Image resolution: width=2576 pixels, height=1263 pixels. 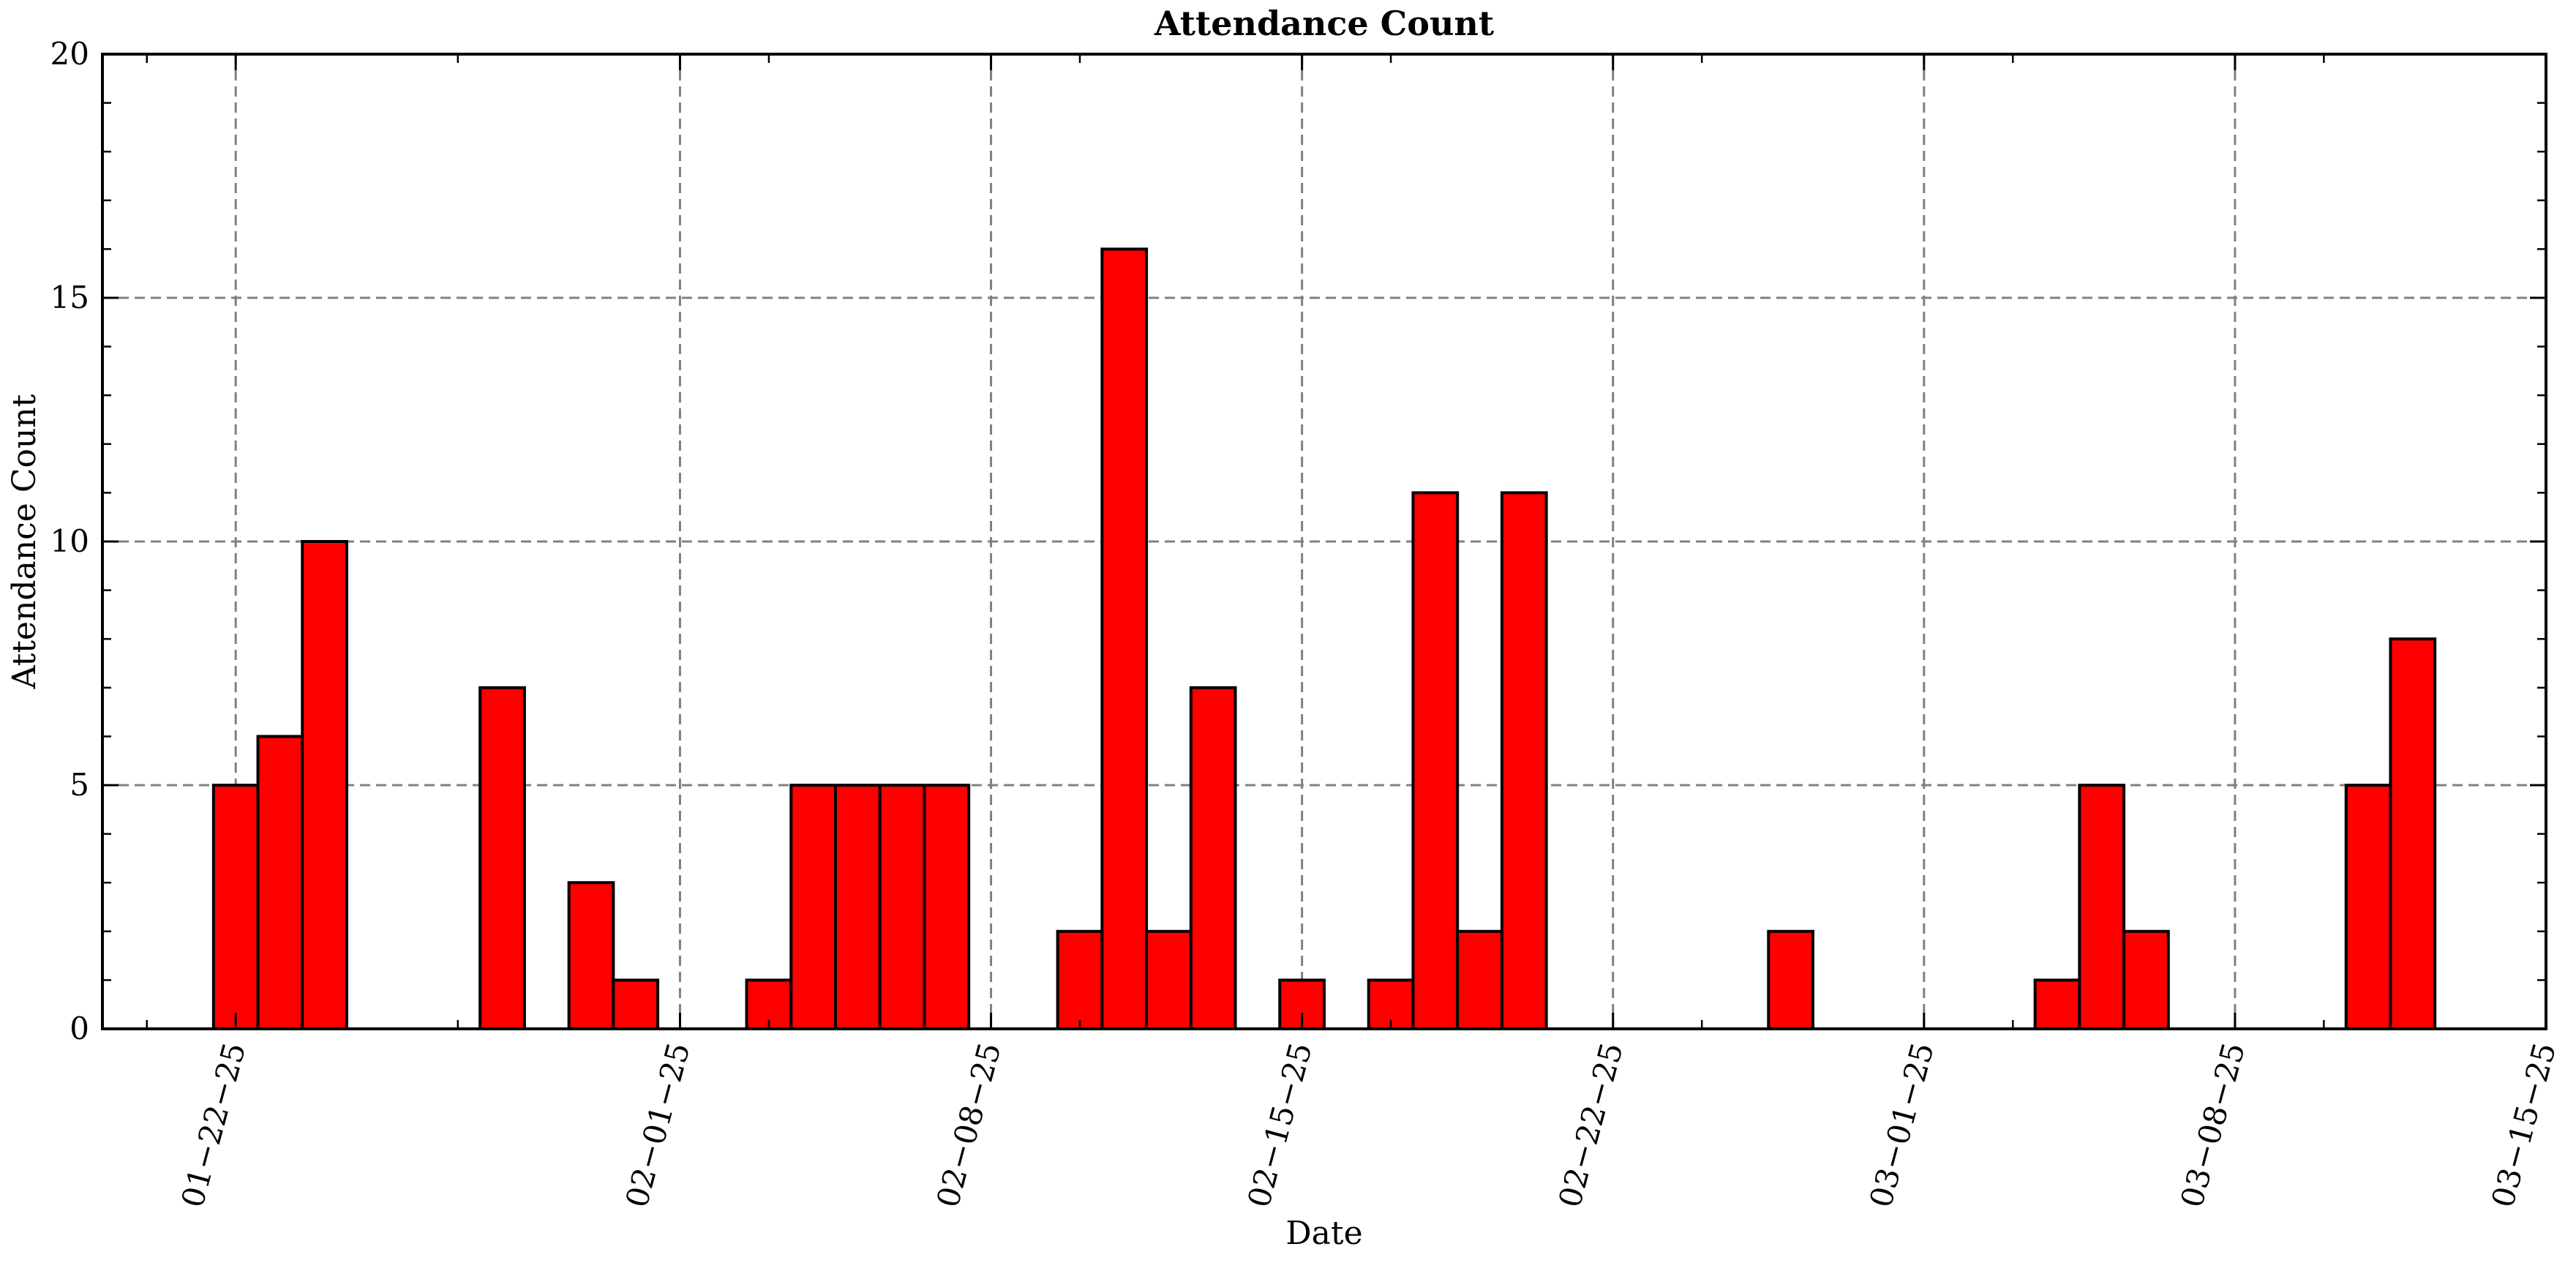 I want to click on y-axis-label: Attendance Count, so click(x=25, y=541).